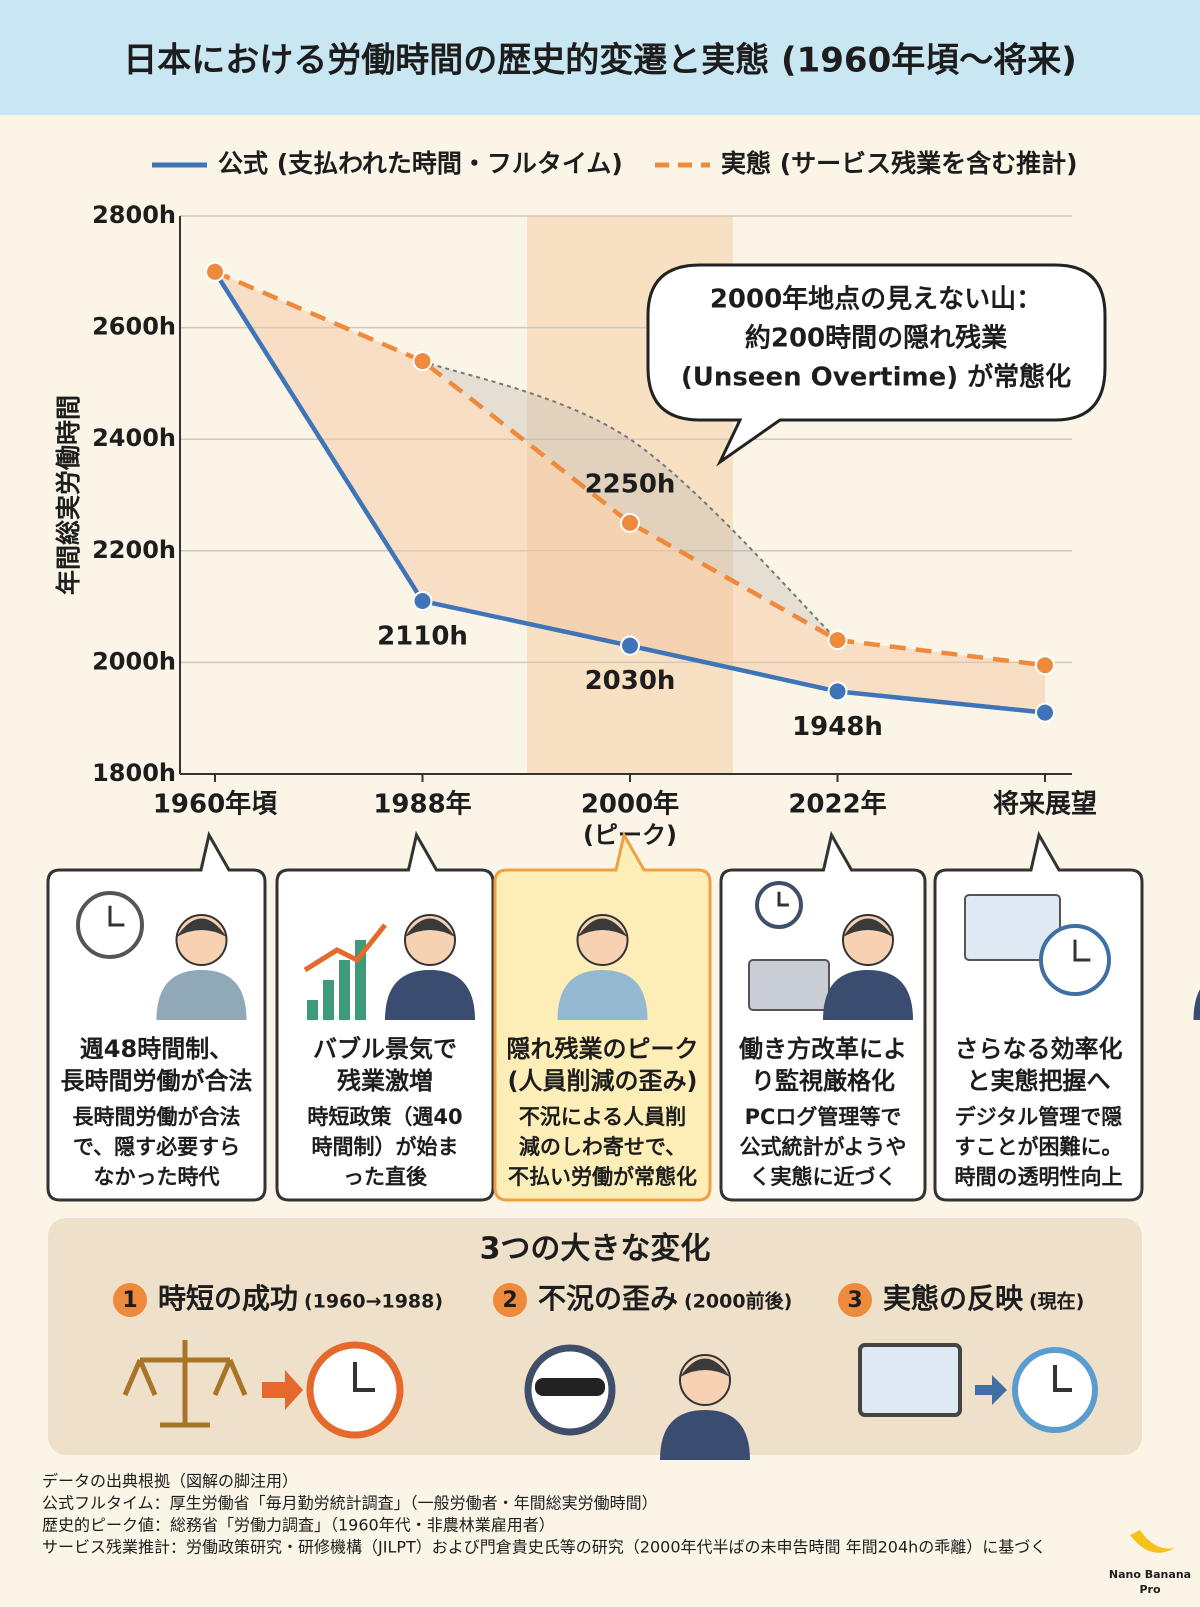 This screenshot has height=1607, width=1200. I want to click on hidden-mountain-curve, so click(630, 500).